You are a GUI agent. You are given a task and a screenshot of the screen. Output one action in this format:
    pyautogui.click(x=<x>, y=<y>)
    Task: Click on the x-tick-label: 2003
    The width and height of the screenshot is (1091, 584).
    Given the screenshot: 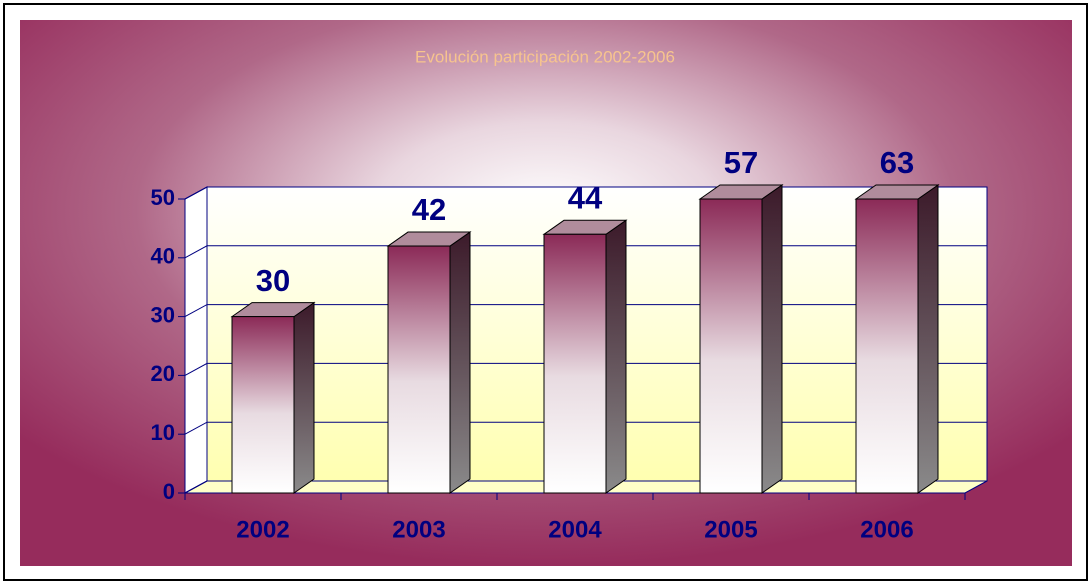 What is the action you would take?
    pyautogui.click(x=418, y=529)
    